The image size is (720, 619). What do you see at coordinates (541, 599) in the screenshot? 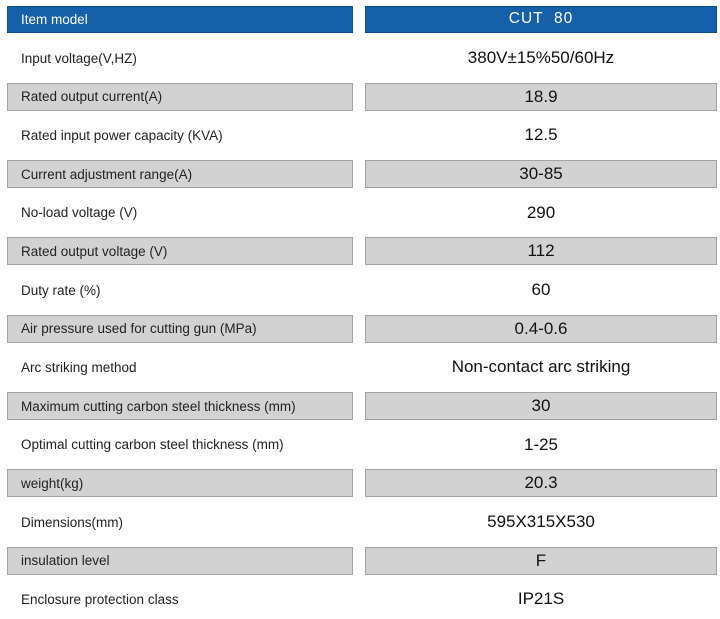
I see `spec-value: IP21S` at bounding box center [541, 599].